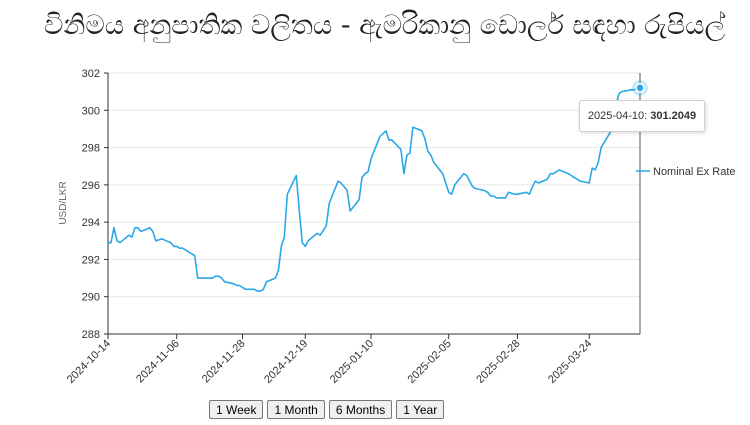  I want to click on range-1-week-button: 1 Week, so click(236, 409).